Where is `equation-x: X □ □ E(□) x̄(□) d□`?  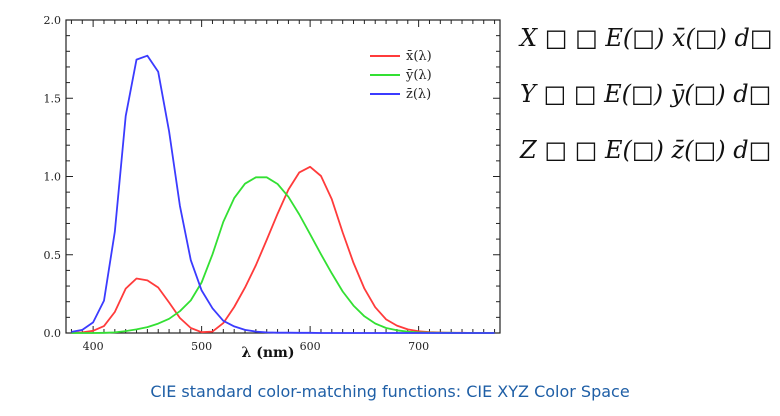
equation-x: X □ □ E(□) x̄(□) d□ is located at coordinates (646, 46).